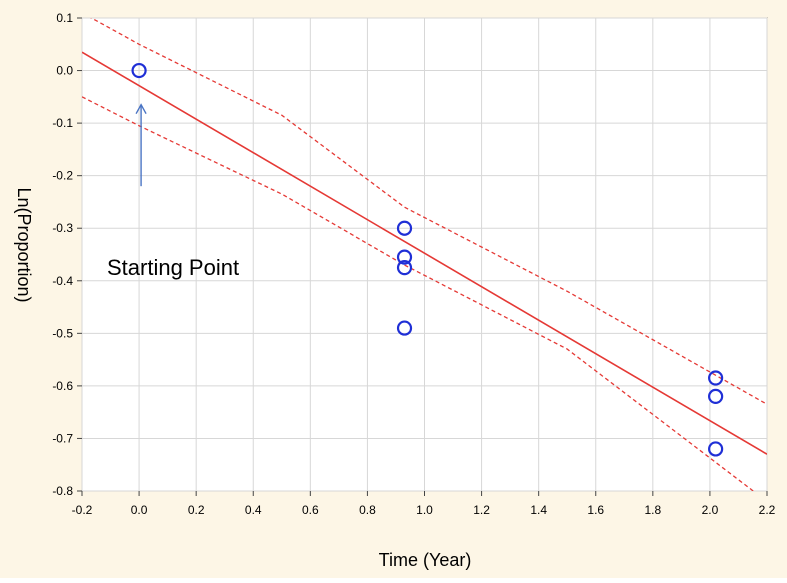 The width and height of the screenshot is (787, 583). What do you see at coordinates (425, 560) in the screenshot?
I see `x-axis-label: Time (Year)` at bounding box center [425, 560].